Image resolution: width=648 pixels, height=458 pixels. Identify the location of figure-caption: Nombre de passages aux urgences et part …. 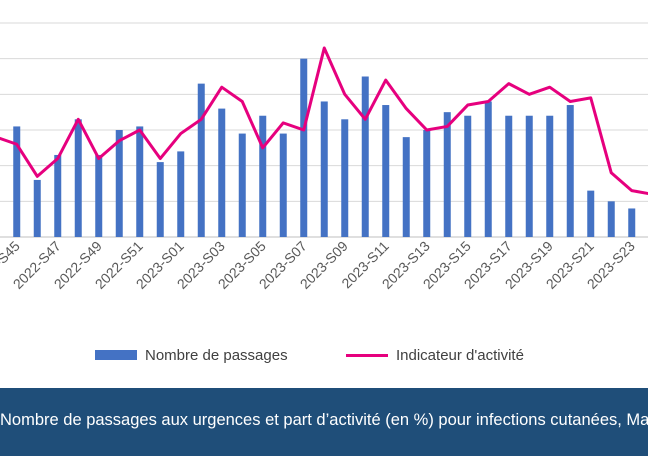
(324, 420).